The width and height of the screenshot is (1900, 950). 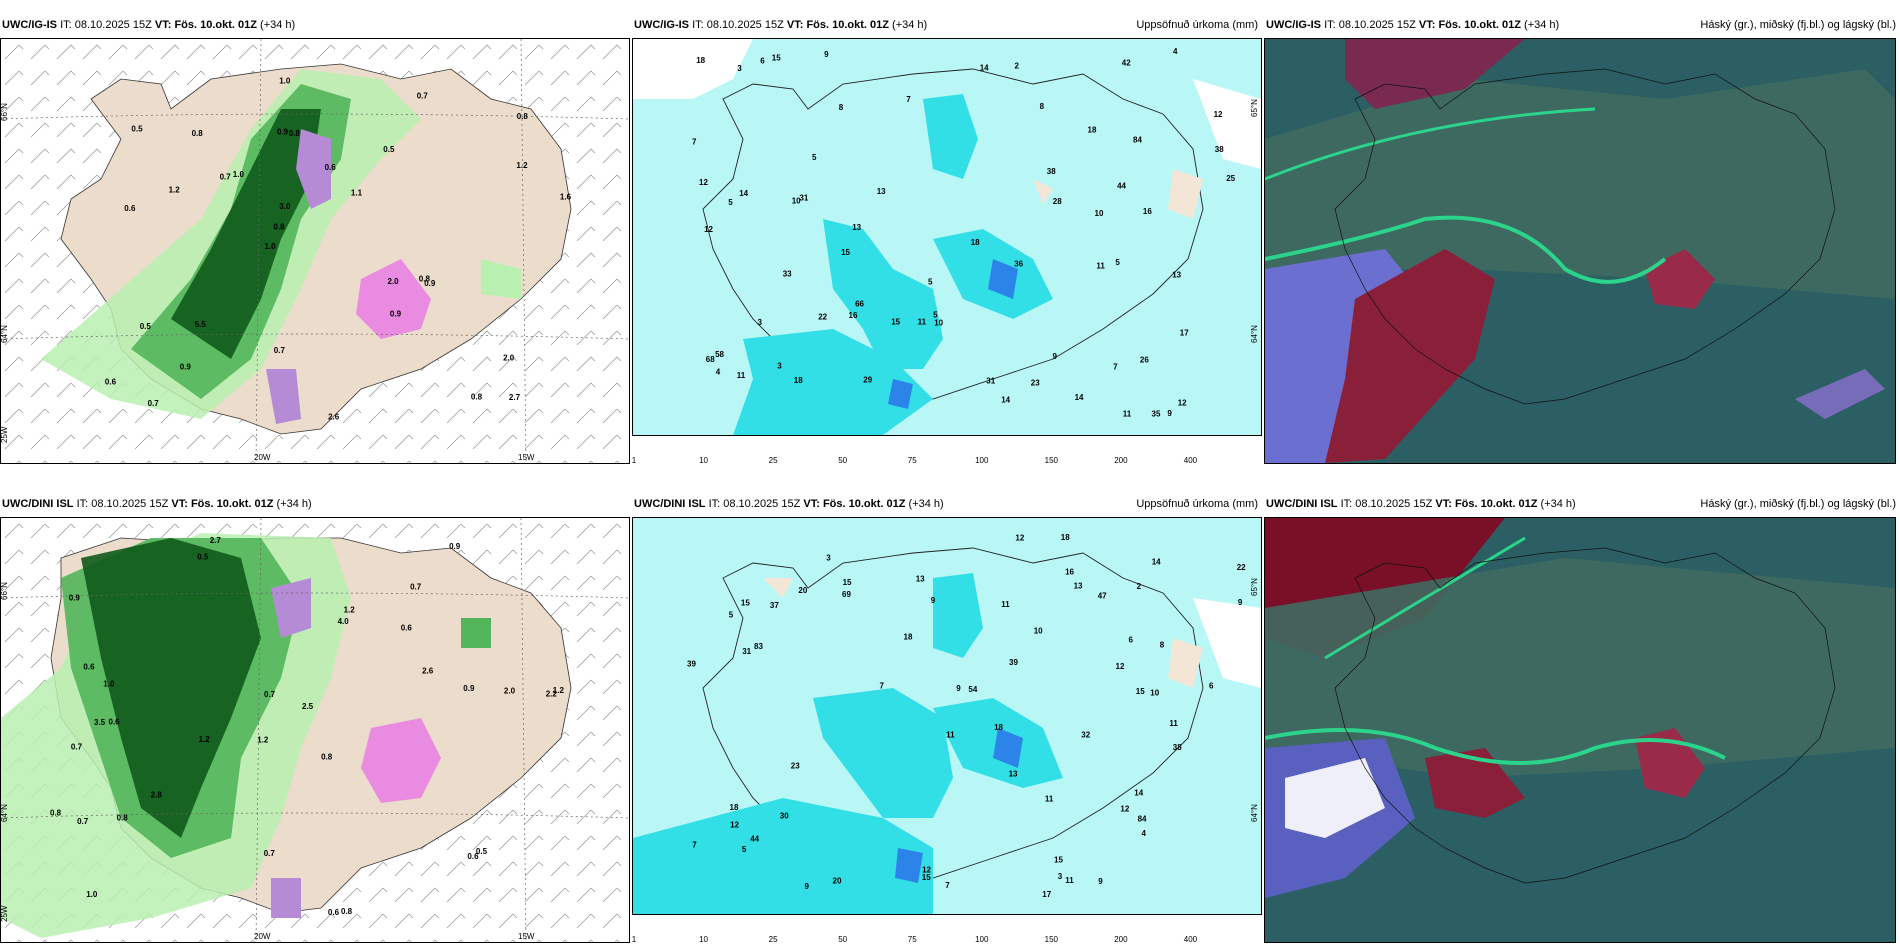 What do you see at coordinates (1435, 74) in the screenshot?
I see `high-cloud` at bounding box center [1435, 74].